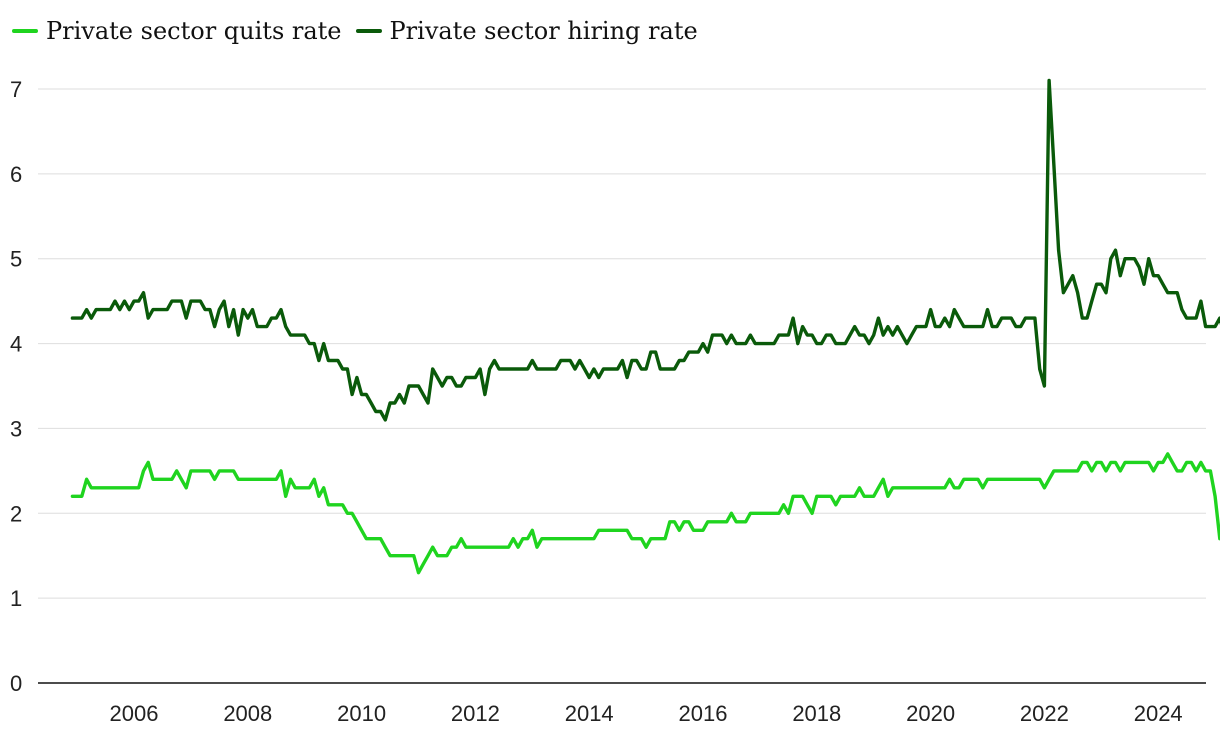  Describe the element at coordinates (1158, 713) in the screenshot. I see `x-tick-label: 2024` at that location.